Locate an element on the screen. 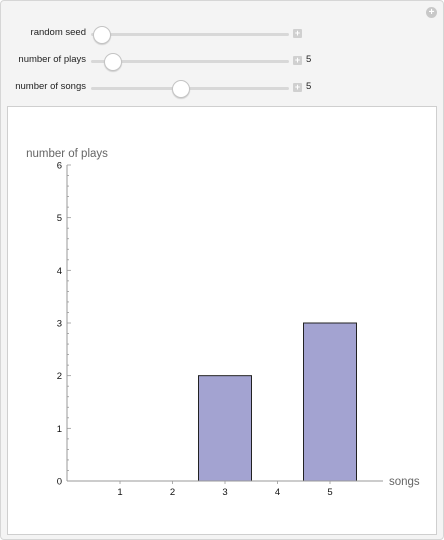 This screenshot has width=444, height=540. number-of-songs-control: number of songs + 5 is located at coordinates (222, 88).